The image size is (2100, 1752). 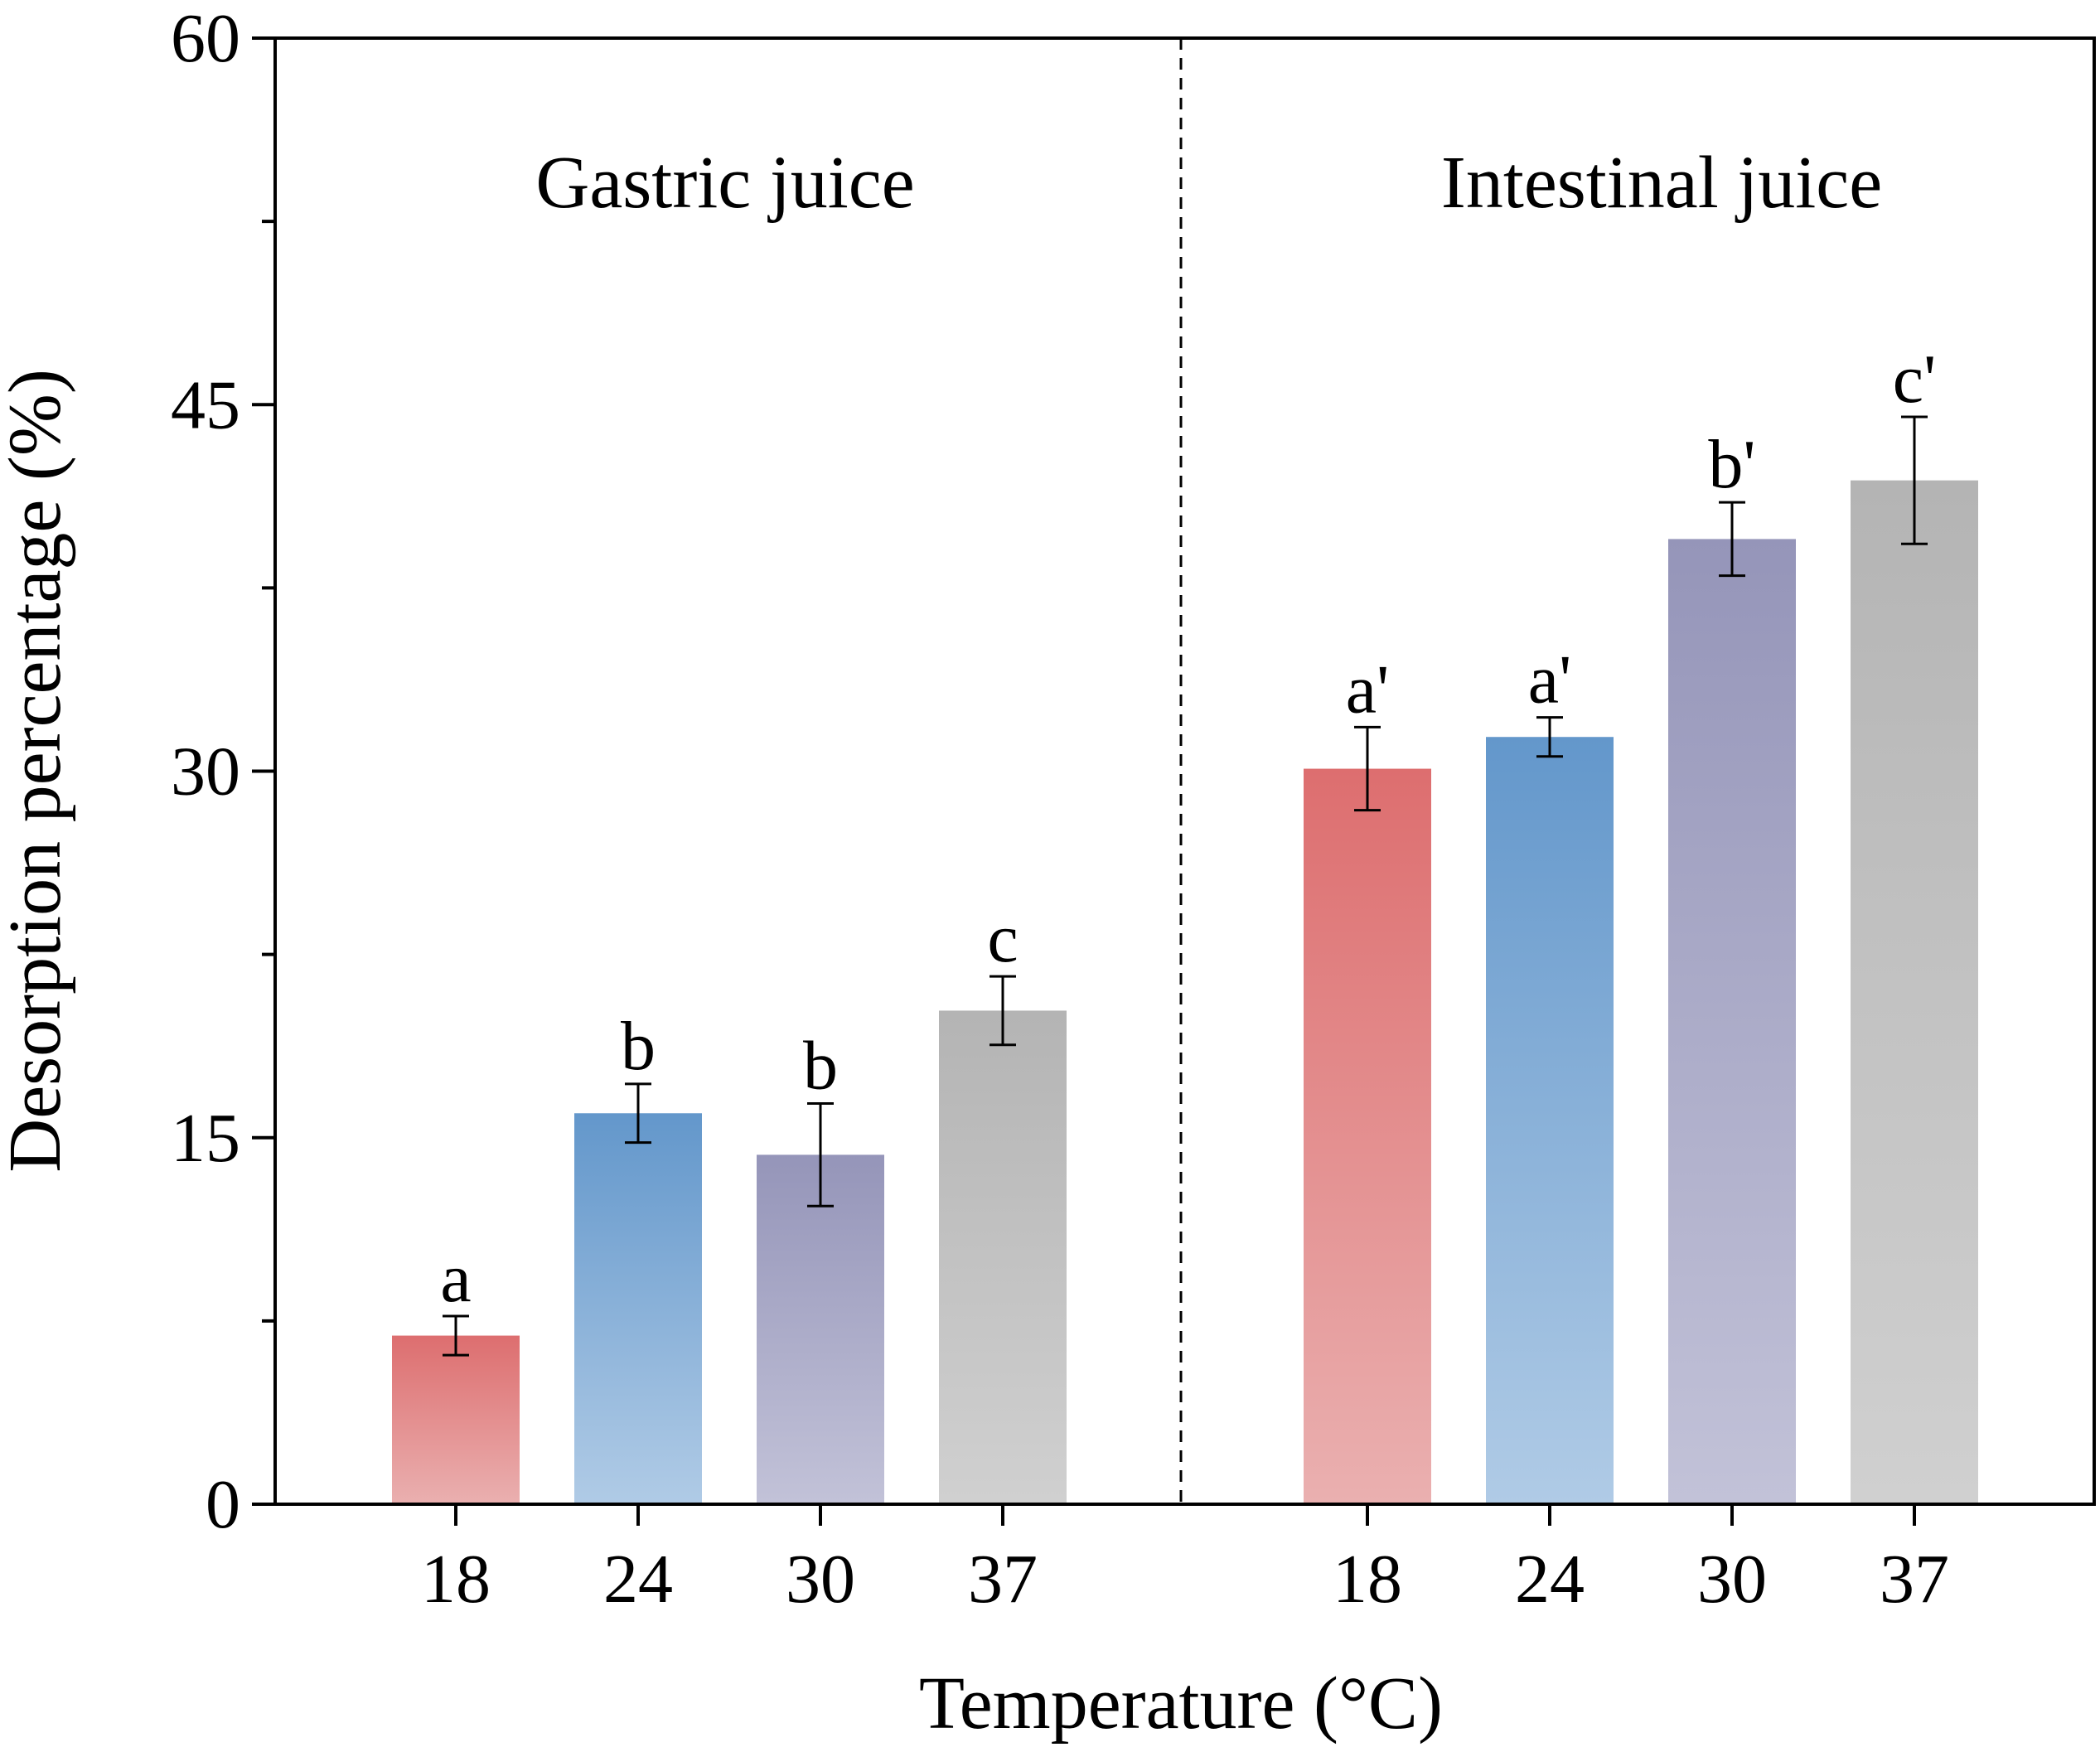 I want to click on x-tick-label-2-37: 37, so click(x=1914, y=1579).